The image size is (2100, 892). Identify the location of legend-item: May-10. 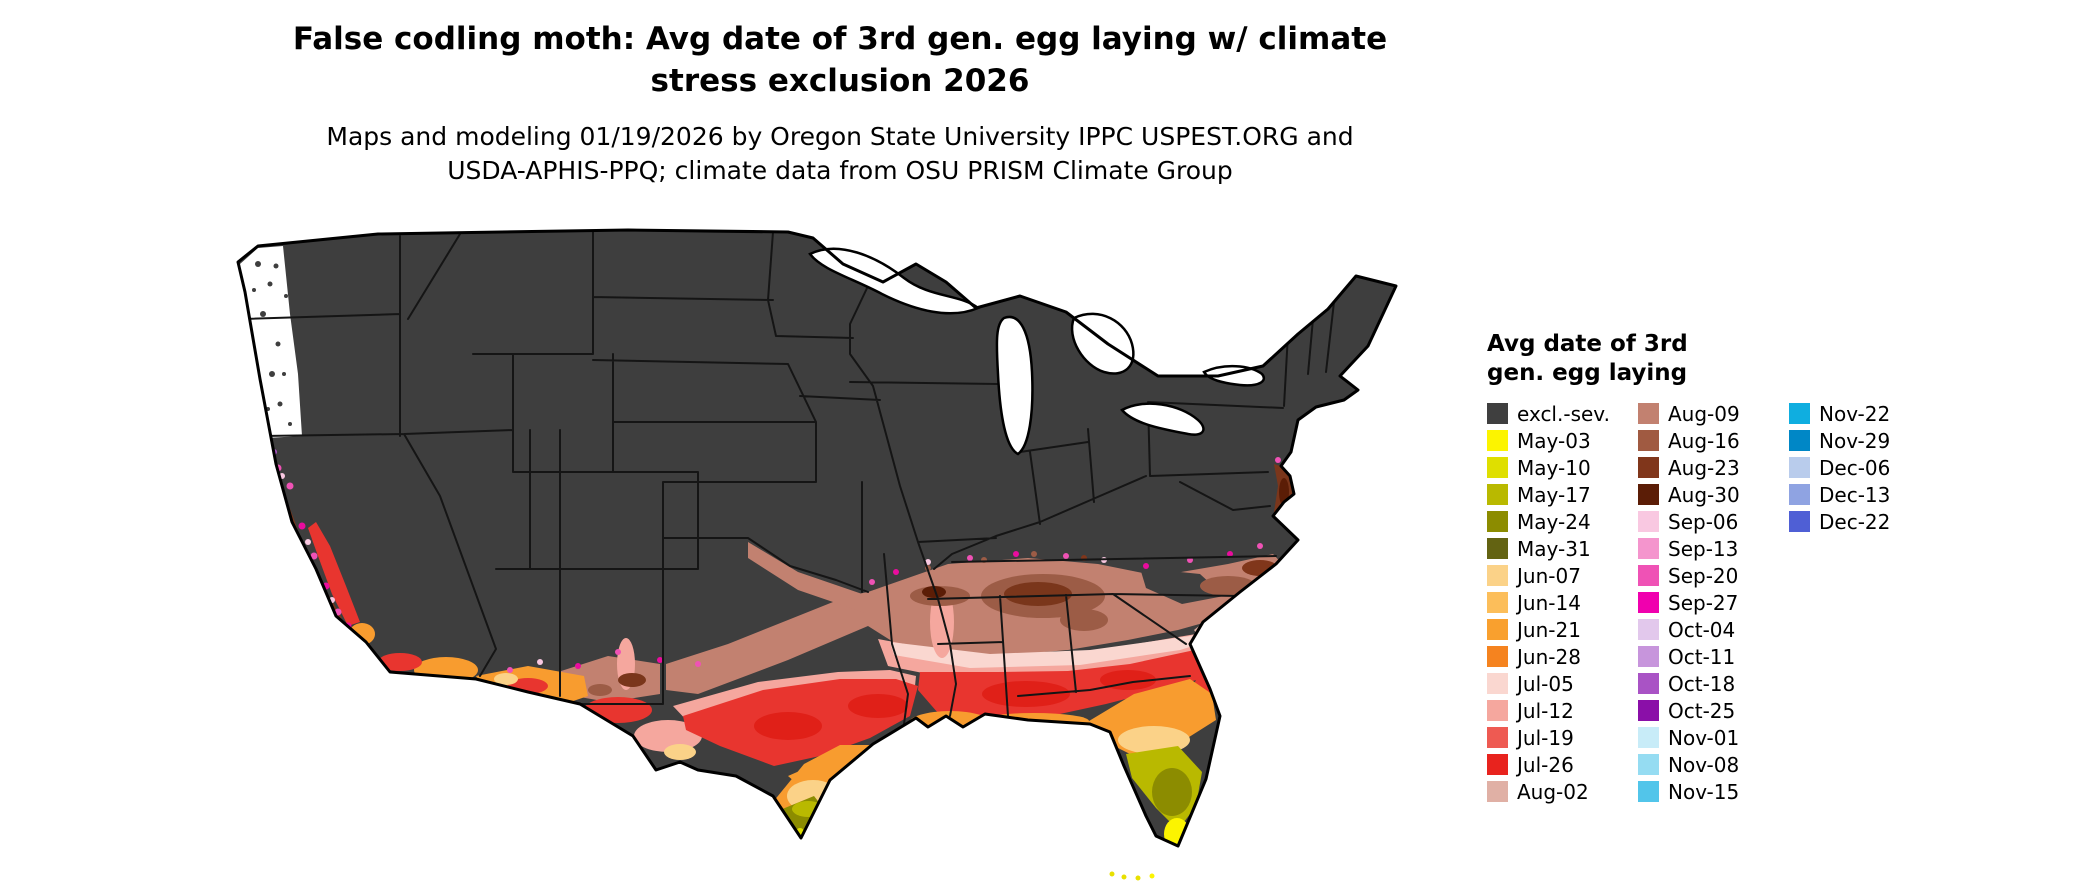
(1562, 467).